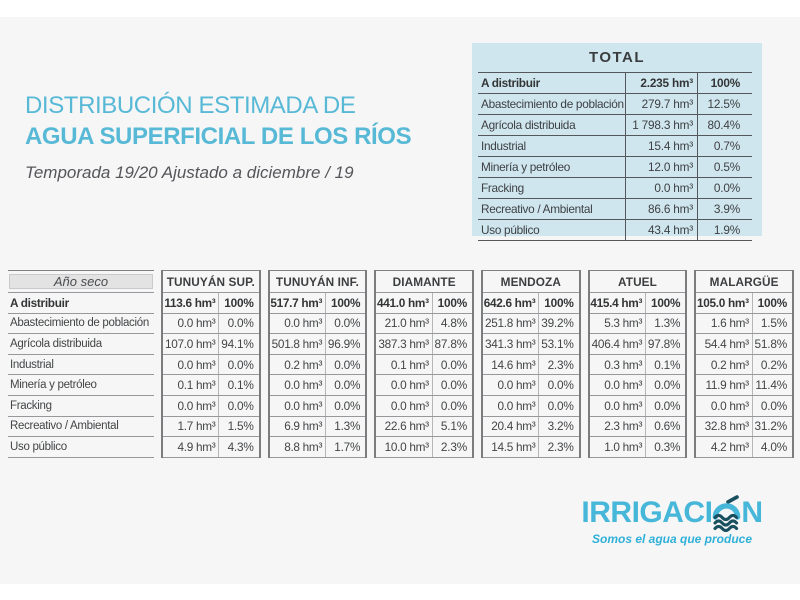 The width and height of the screenshot is (800, 600). I want to click on total-row-label: Uso público, so click(510, 230).